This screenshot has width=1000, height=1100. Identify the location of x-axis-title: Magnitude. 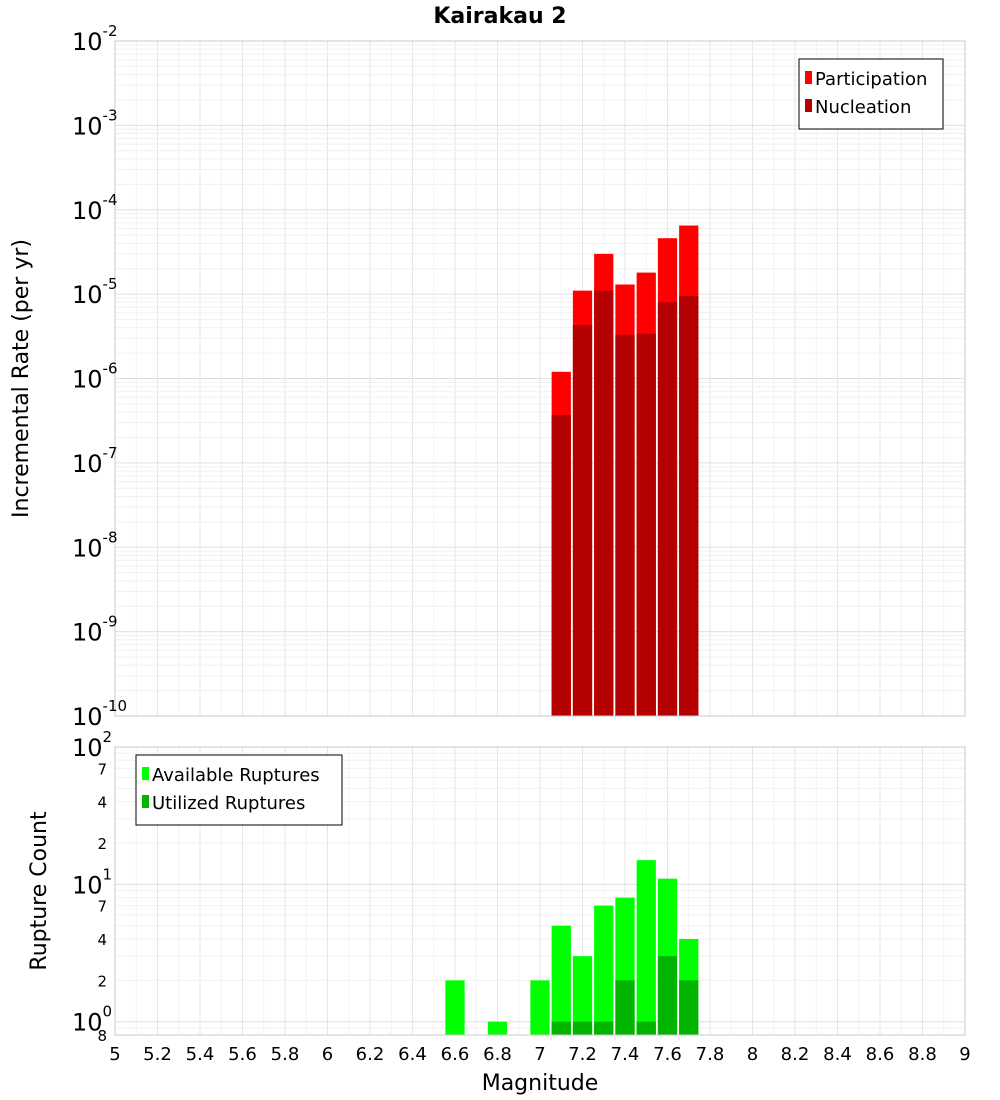
(540, 1083).